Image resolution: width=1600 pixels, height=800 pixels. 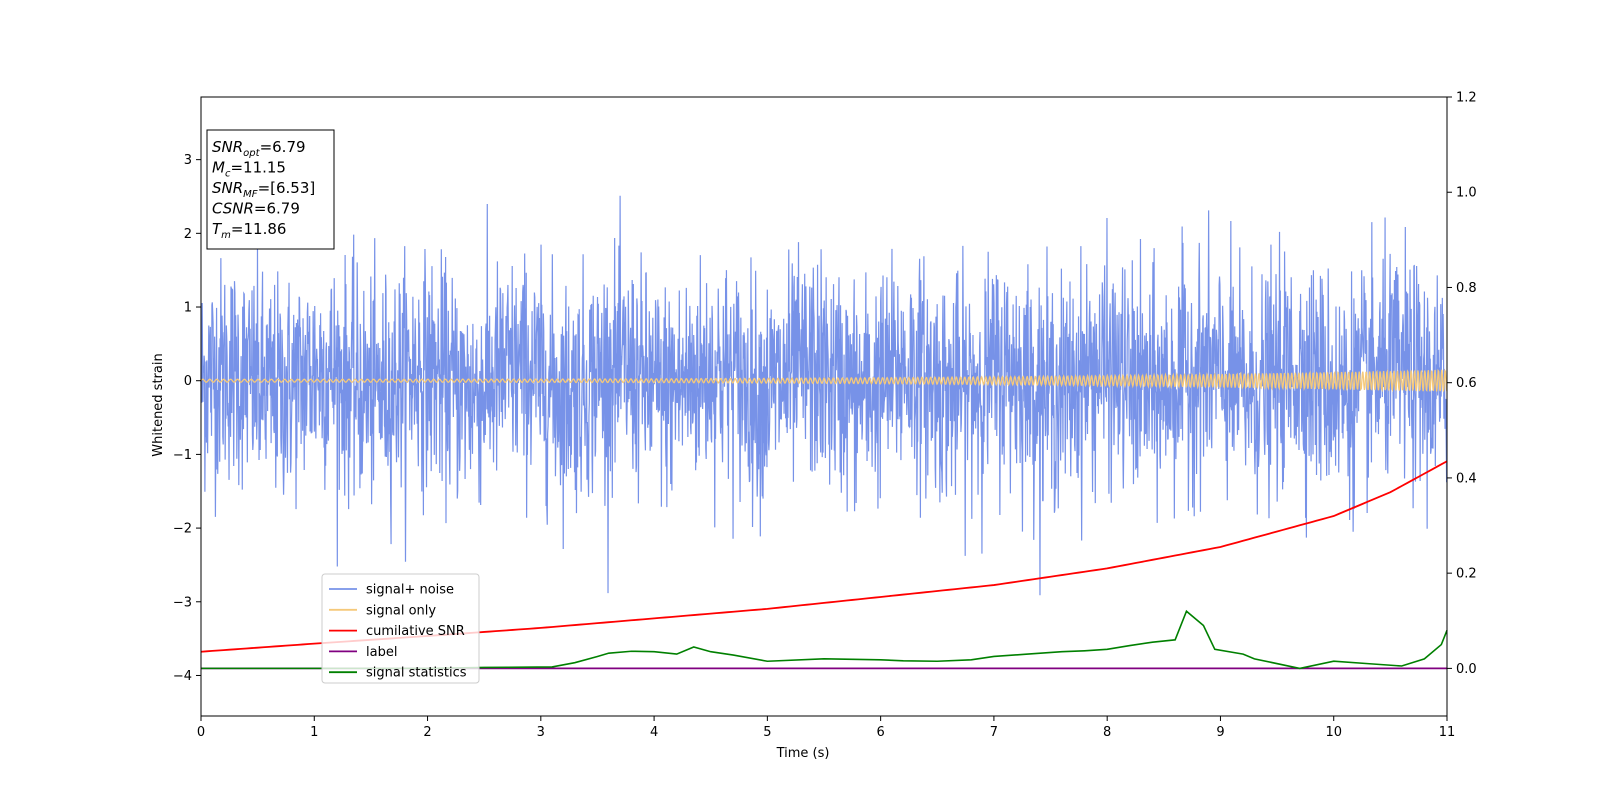 What do you see at coordinates (182, 455) in the screenshot?
I see `y-tick-label: −1` at bounding box center [182, 455].